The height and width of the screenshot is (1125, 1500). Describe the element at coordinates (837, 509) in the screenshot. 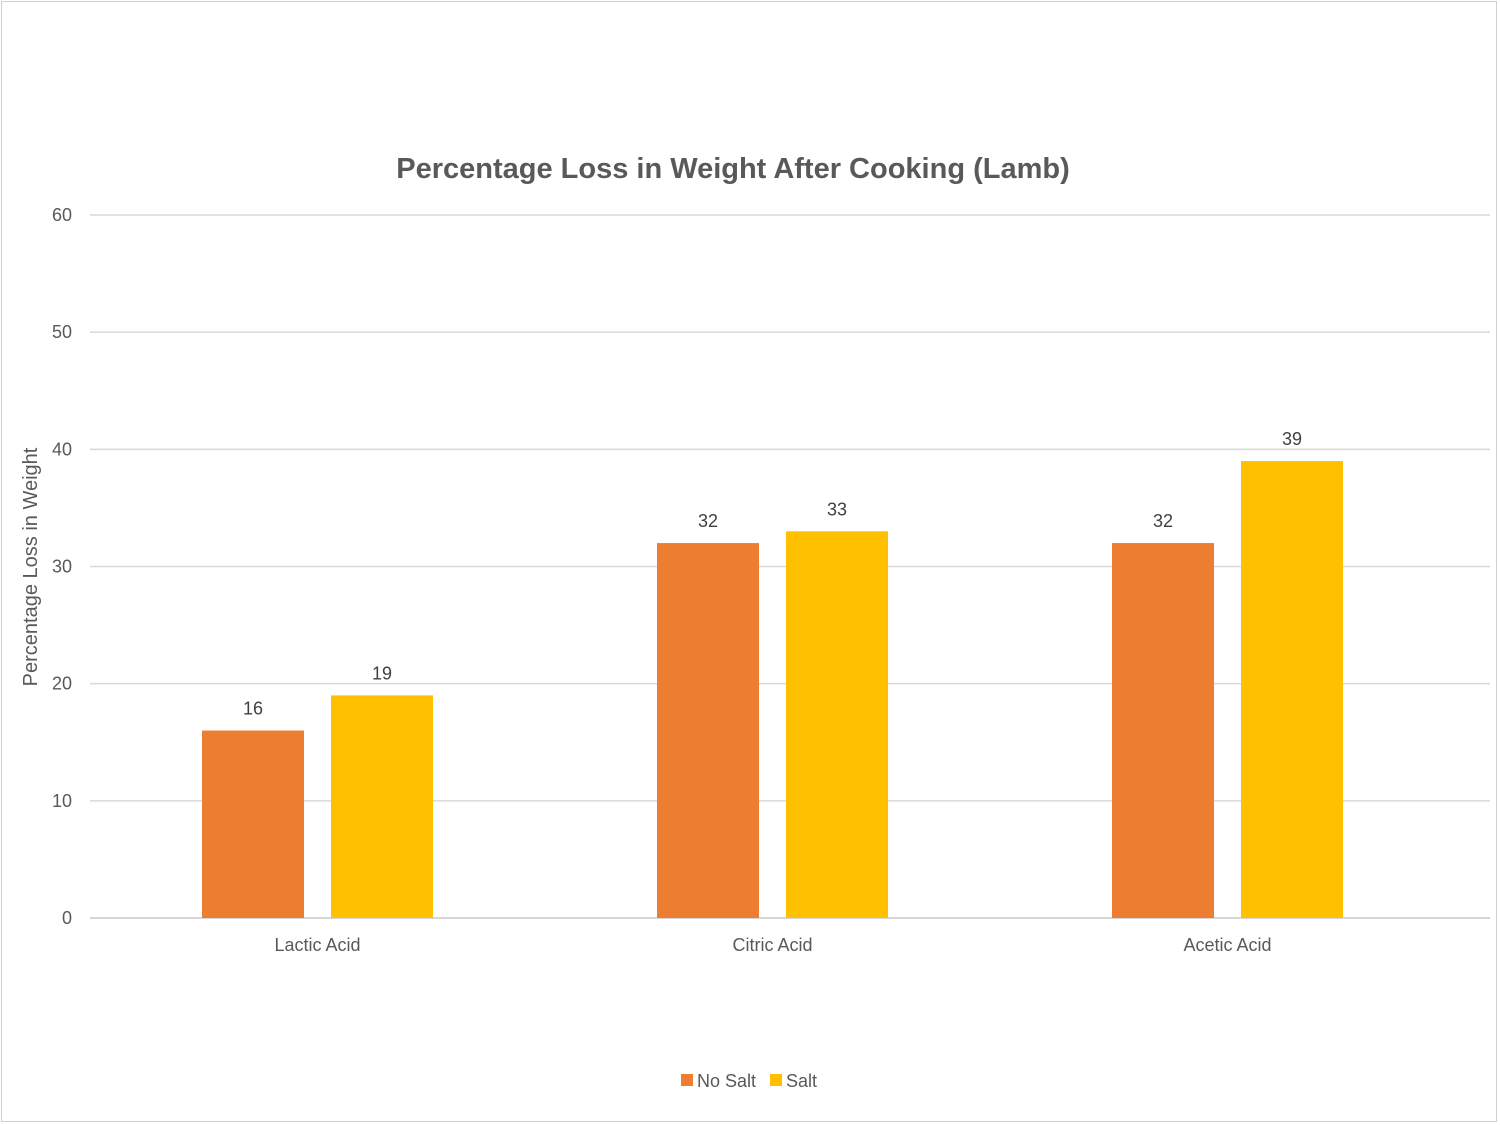

I see `data-label: 33` at that location.